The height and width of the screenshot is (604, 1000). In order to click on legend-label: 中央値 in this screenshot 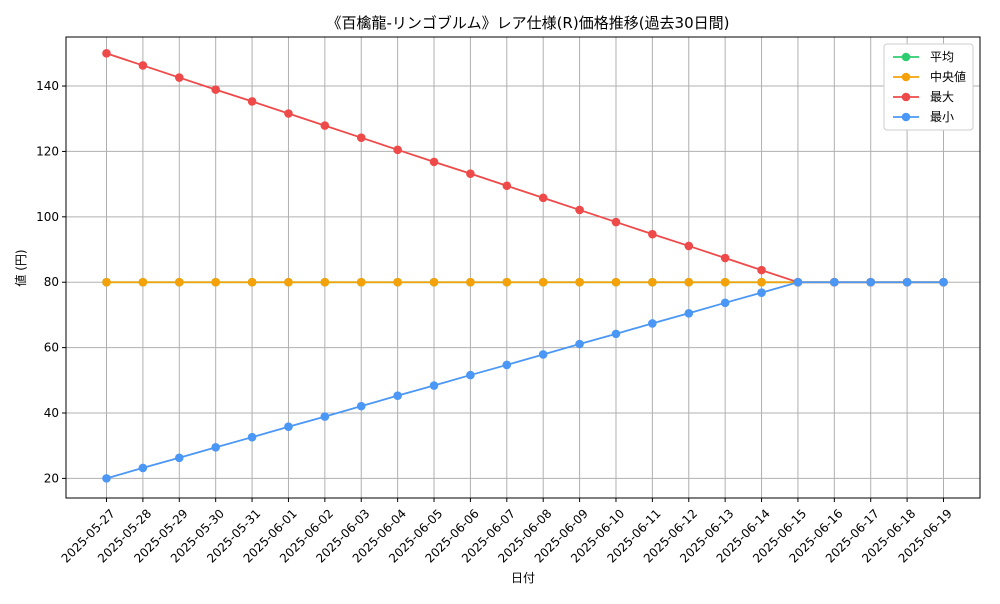, I will do `click(948, 76)`.